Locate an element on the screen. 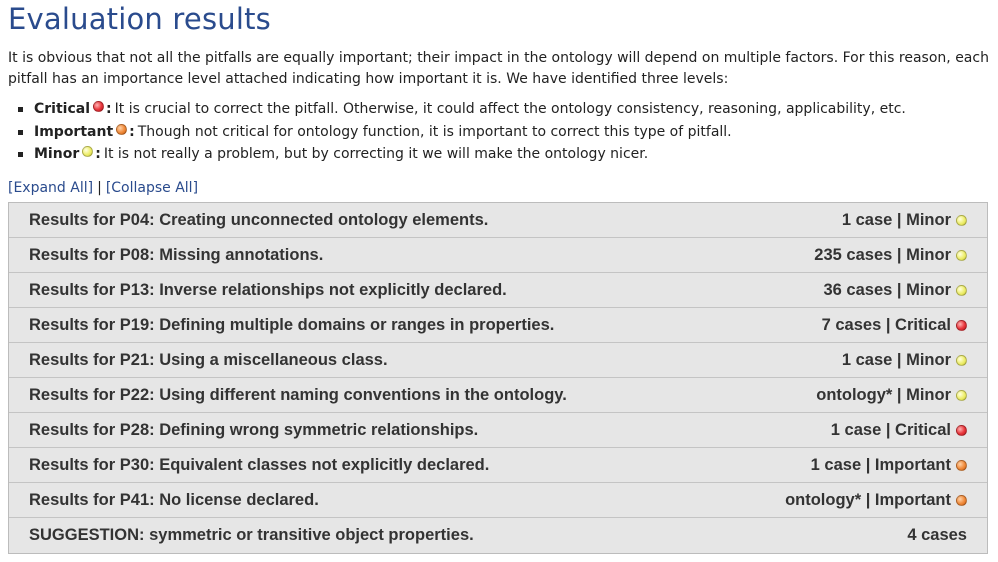 This screenshot has height=562, width=998. level-name: Critical is located at coordinates (62, 109).